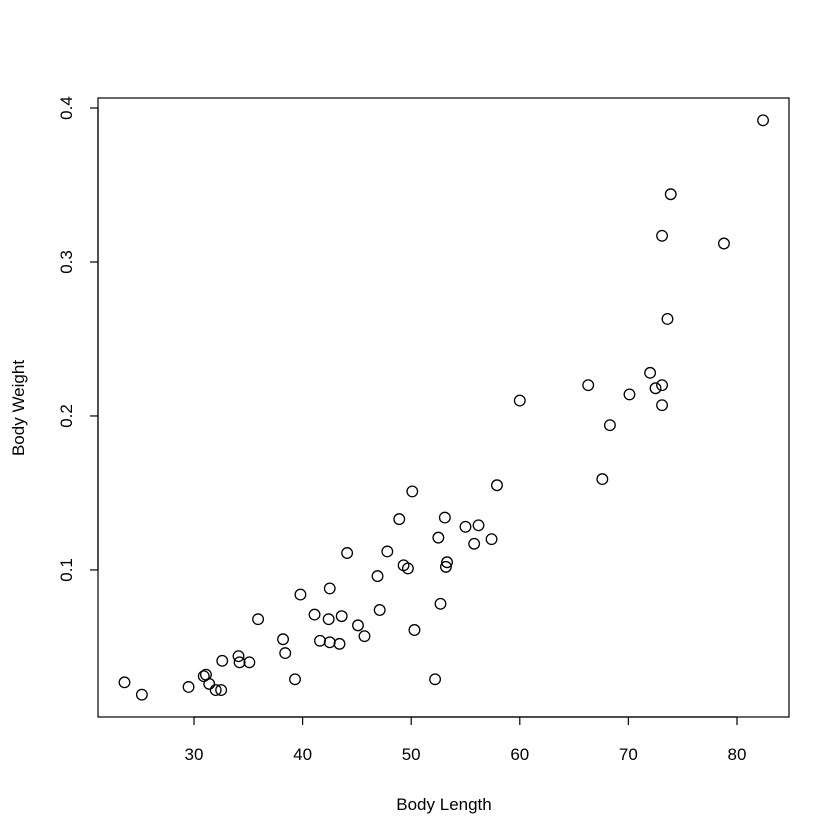  What do you see at coordinates (66, 108) in the screenshot?
I see `y-tick-label: 0.4` at bounding box center [66, 108].